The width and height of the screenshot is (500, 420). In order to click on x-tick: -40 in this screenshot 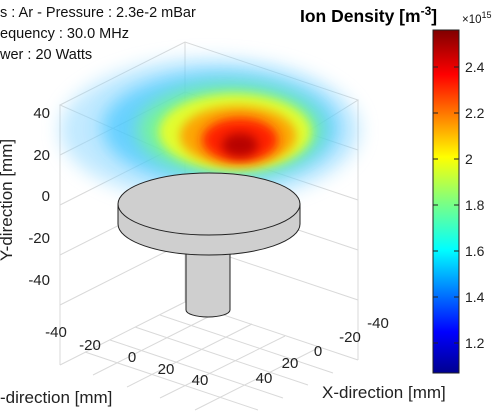, I will do `click(56, 332)`.